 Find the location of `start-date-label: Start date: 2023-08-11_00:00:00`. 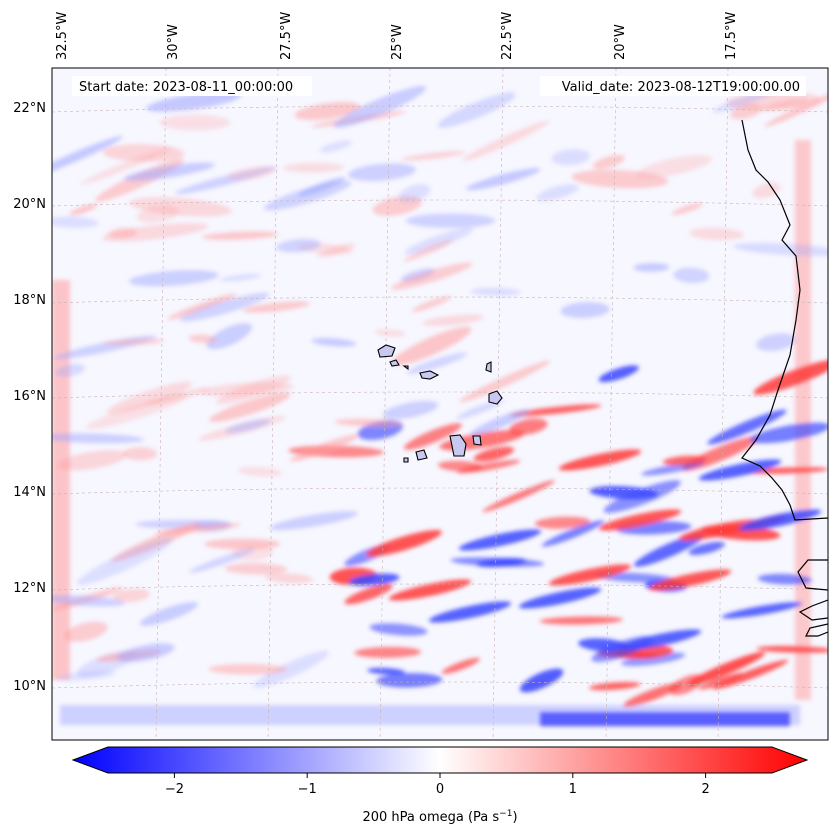

start-date-label: Start date: 2023-08-11_00:00:00 is located at coordinates (186, 87).